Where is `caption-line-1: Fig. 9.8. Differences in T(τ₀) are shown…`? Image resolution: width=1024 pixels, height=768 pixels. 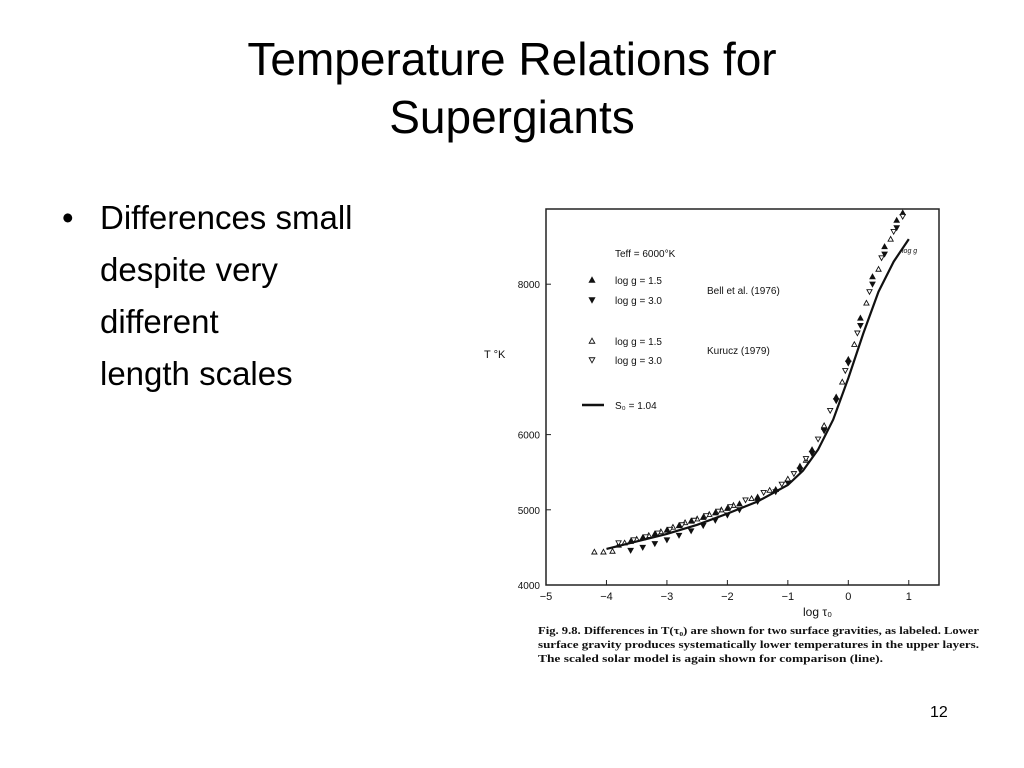
caption-line-1: Fig. 9.8. Differences in T(τ₀) are shown… is located at coordinates (758, 631).